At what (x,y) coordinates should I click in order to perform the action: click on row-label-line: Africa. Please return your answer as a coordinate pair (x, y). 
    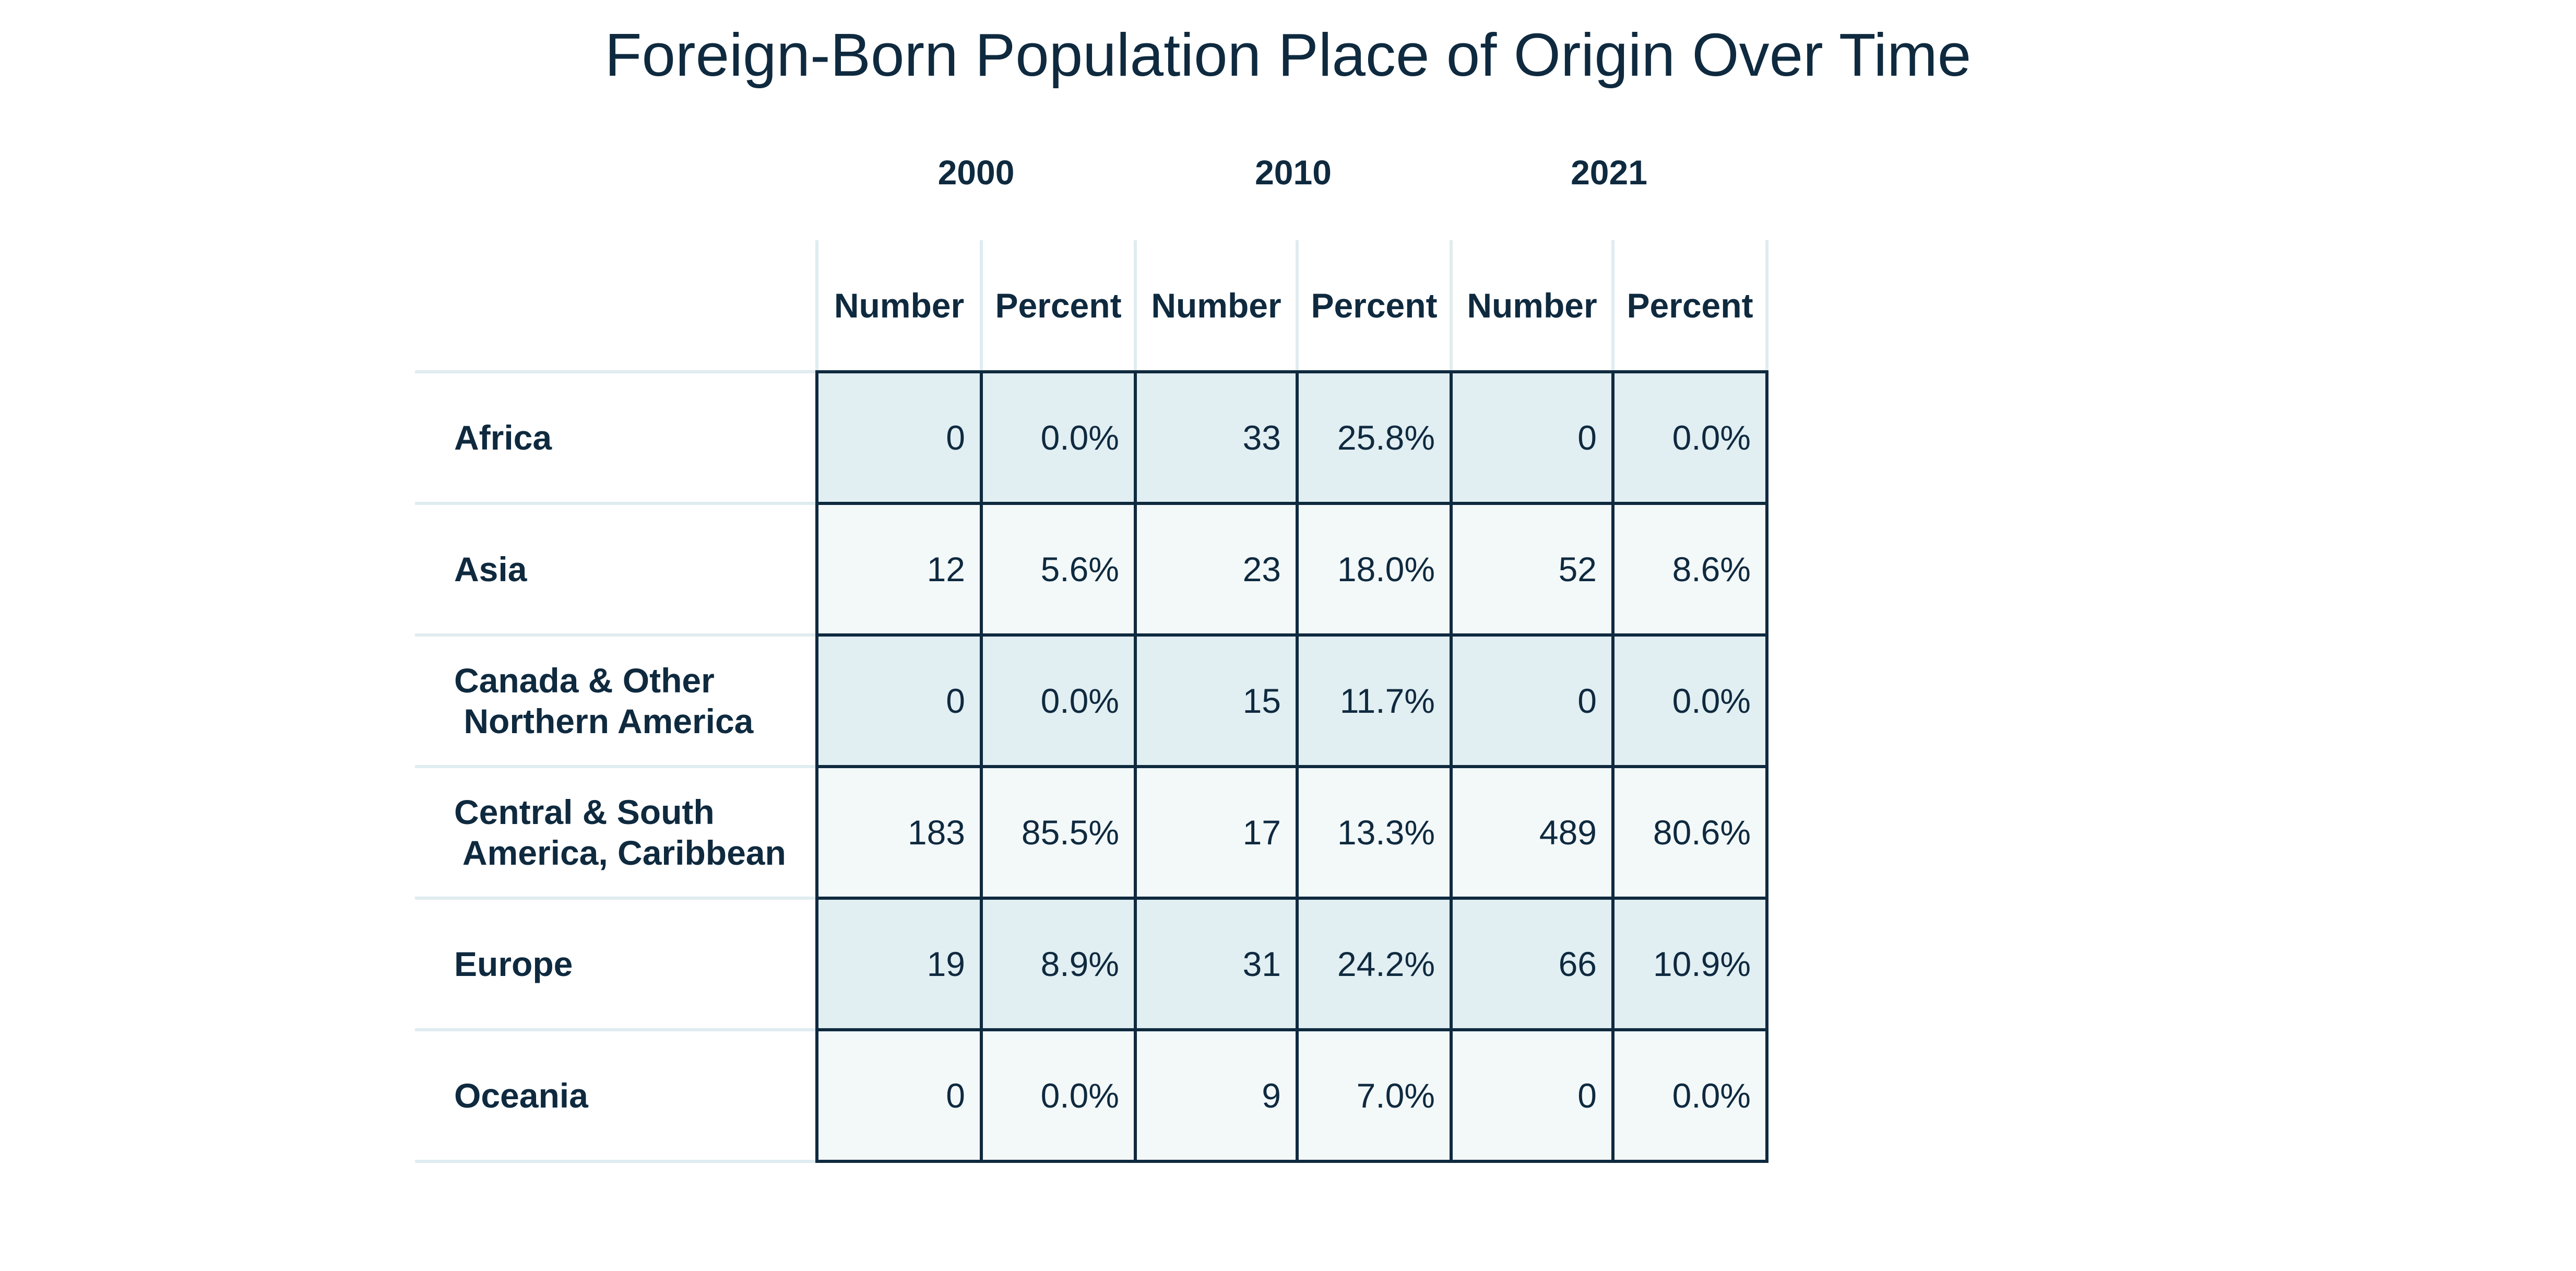
    Looking at the image, I should click on (503, 437).